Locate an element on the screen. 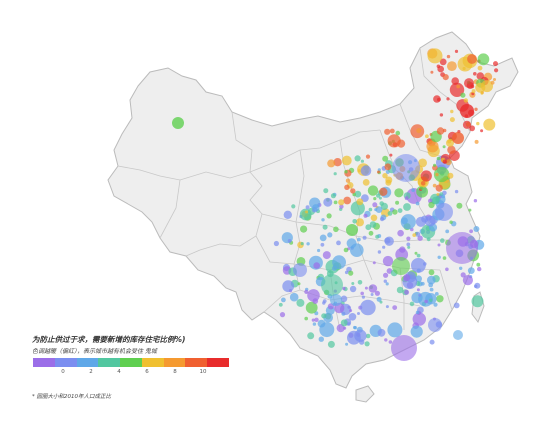 The image size is (550, 425). legend-color-bar is located at coordinates (131, 362).